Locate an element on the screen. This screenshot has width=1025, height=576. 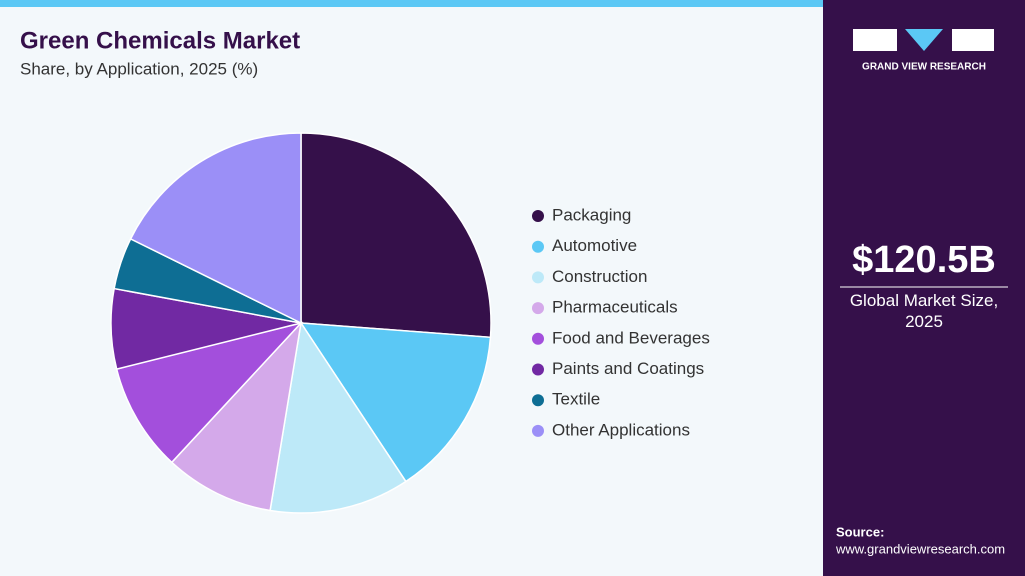
legend-label: Paints and Coatings is located at coordinates (628, 368).